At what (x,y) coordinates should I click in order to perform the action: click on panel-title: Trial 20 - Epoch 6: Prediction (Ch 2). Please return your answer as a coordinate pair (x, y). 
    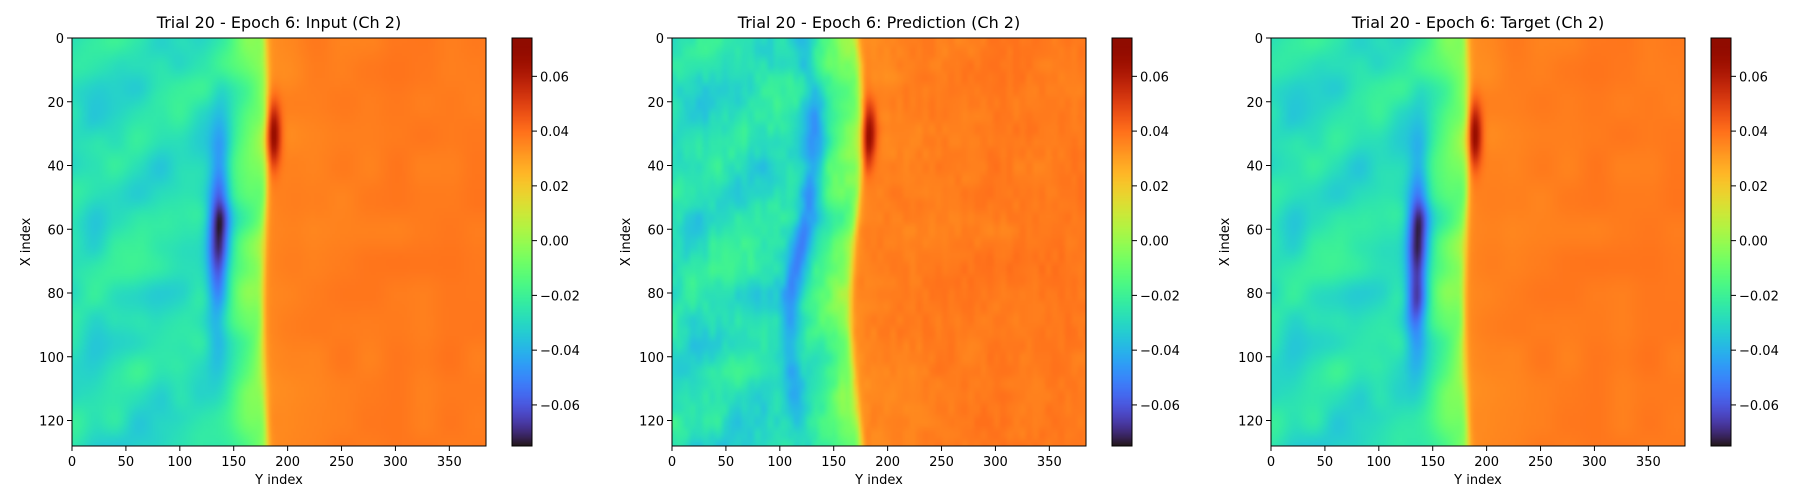
    Looking at the image, I should click on (878, 22).